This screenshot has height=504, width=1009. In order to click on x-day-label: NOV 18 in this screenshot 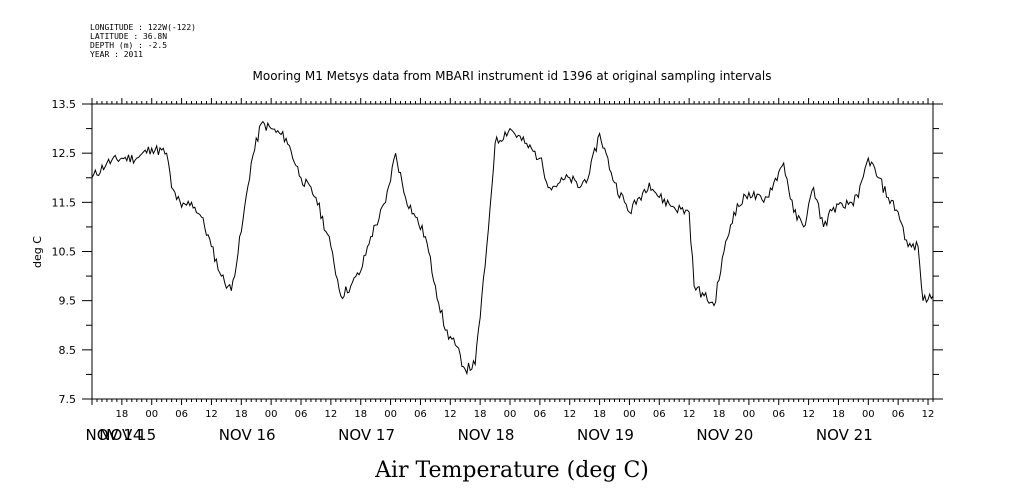, I will do `click(486, 435)`.